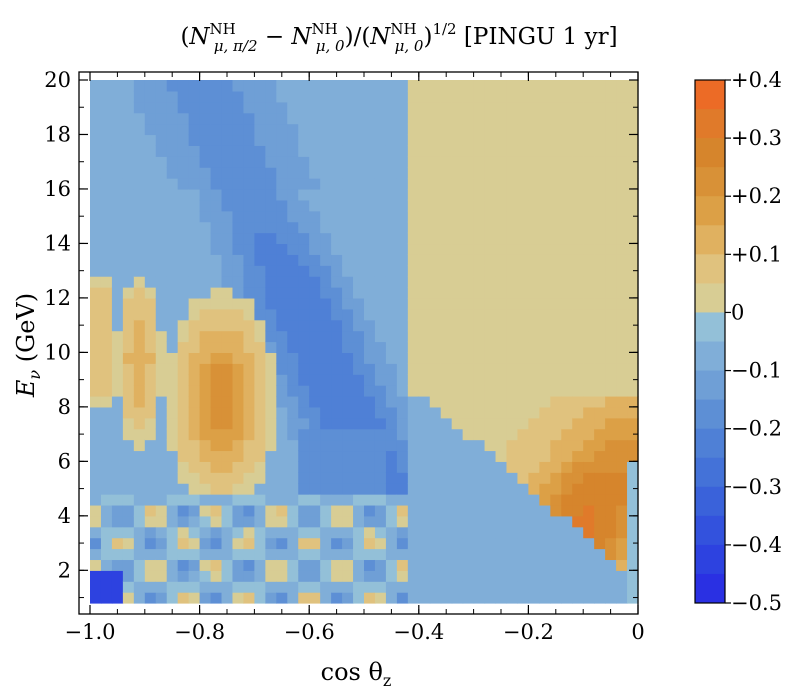 Image resolution: width=798 pixels, height=695 pixels. Describe the element at coordinates (710, 211) in the screenshot. I see `colorbar-band` at that location.